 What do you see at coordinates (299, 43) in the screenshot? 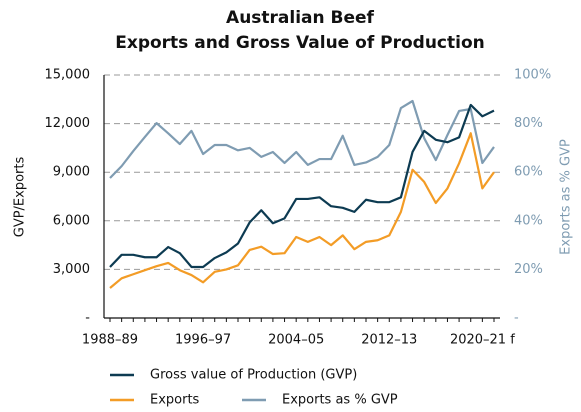
I see `chart-subtitle: Exports and Gross Value of Production` at bounding box center [299, 43].